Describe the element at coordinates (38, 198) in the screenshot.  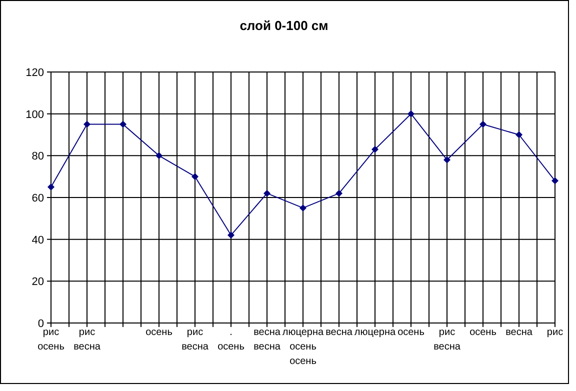
I see `y-tick-label: 60` at that location.